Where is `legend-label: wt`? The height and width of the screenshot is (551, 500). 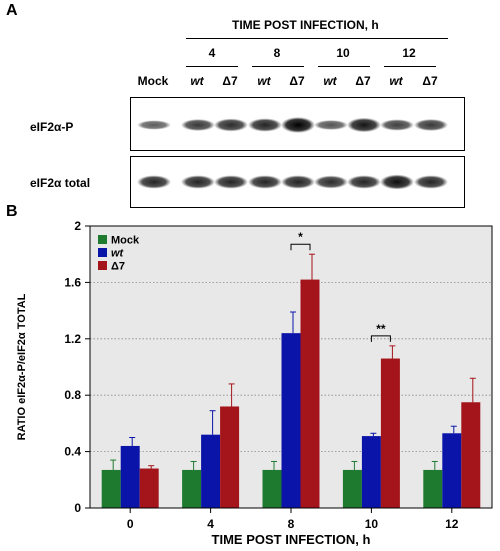 legend-label: wt is located at coordinates (118, 254).